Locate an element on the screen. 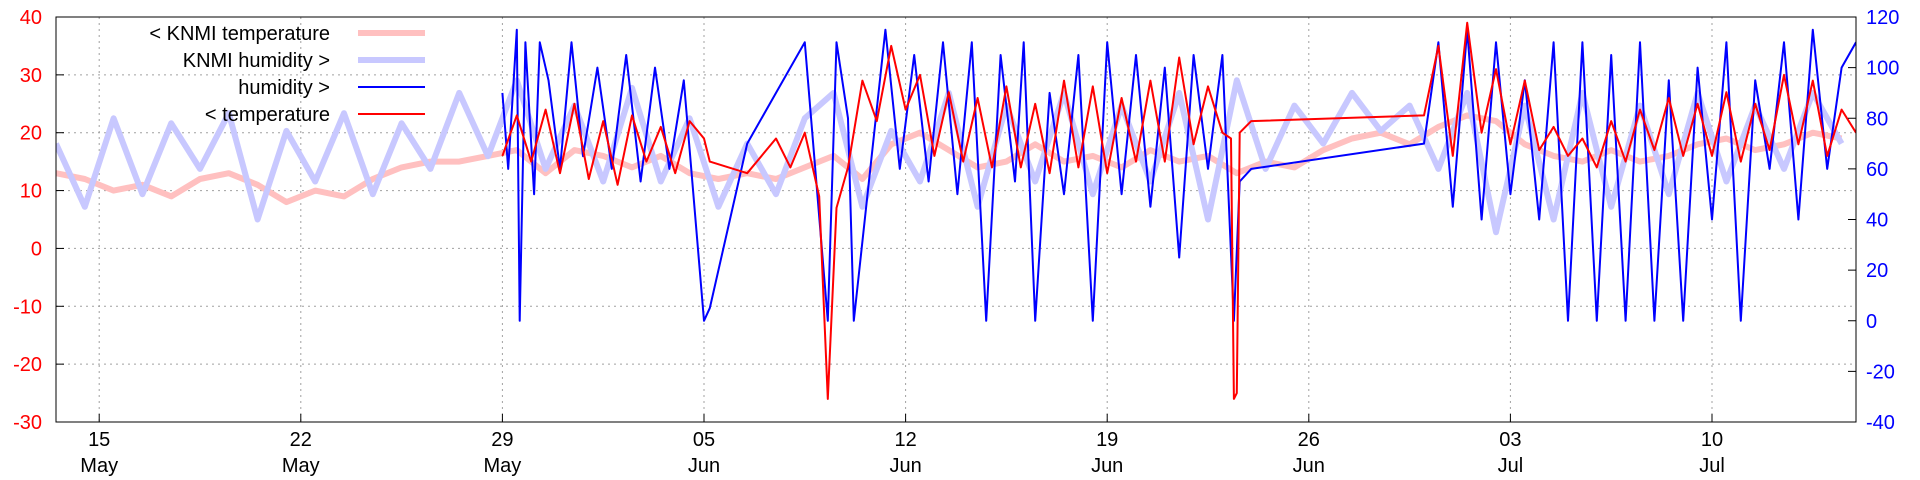 Image resolution: width=1920 pixels, height=480 pixels. left-tick-label: 20 is located at coordinates (31, 134).